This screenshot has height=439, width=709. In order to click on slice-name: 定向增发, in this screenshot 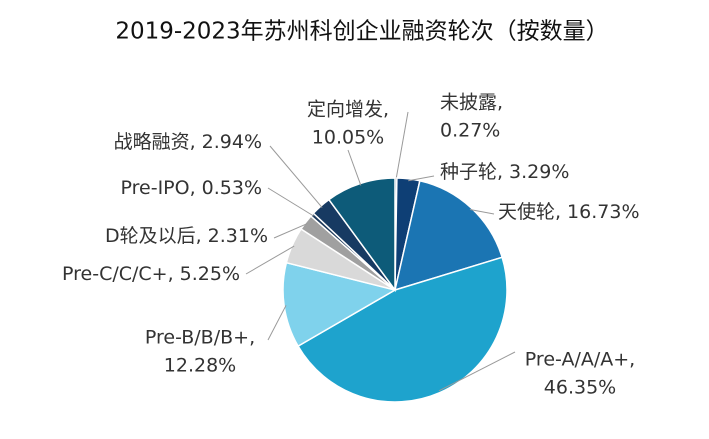, I will do `click(348, 110)`.